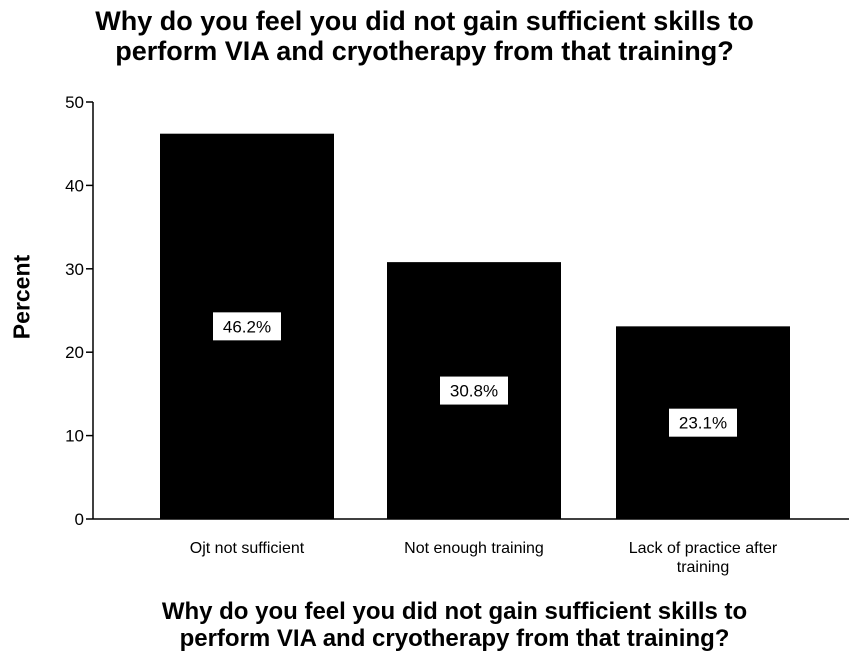 The height and width of the screenshot is (659, 849). I want to click on x-tick-label-2-line-0: Lack of practice after, so click(703, 548).